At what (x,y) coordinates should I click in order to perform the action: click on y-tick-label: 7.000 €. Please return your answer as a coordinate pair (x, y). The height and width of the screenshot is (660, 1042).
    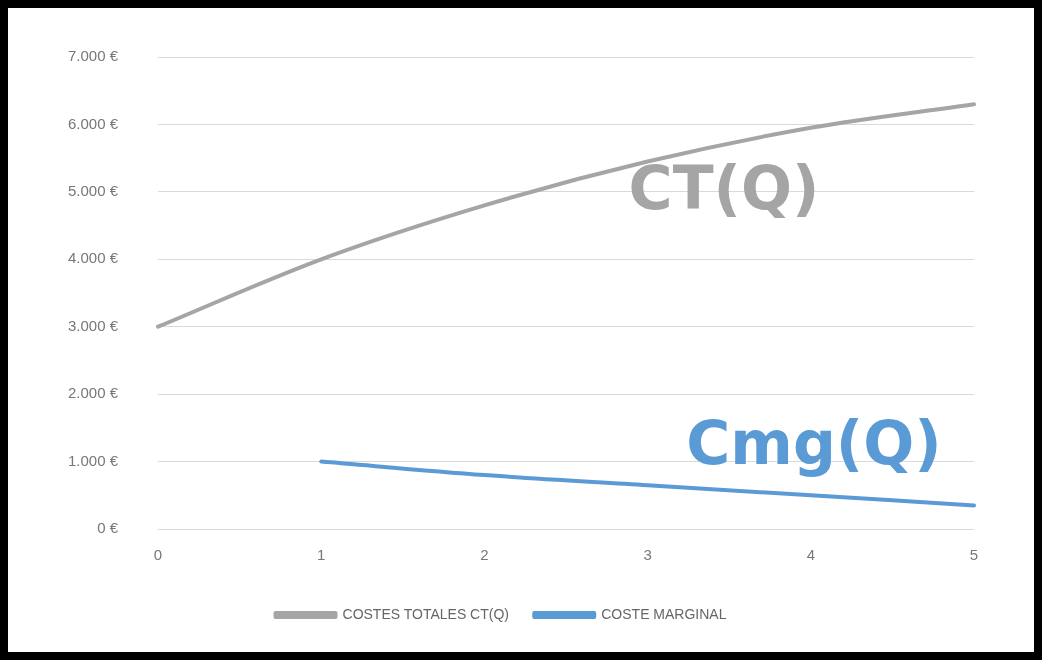
    Looking at the image, I should click on (93, 56).